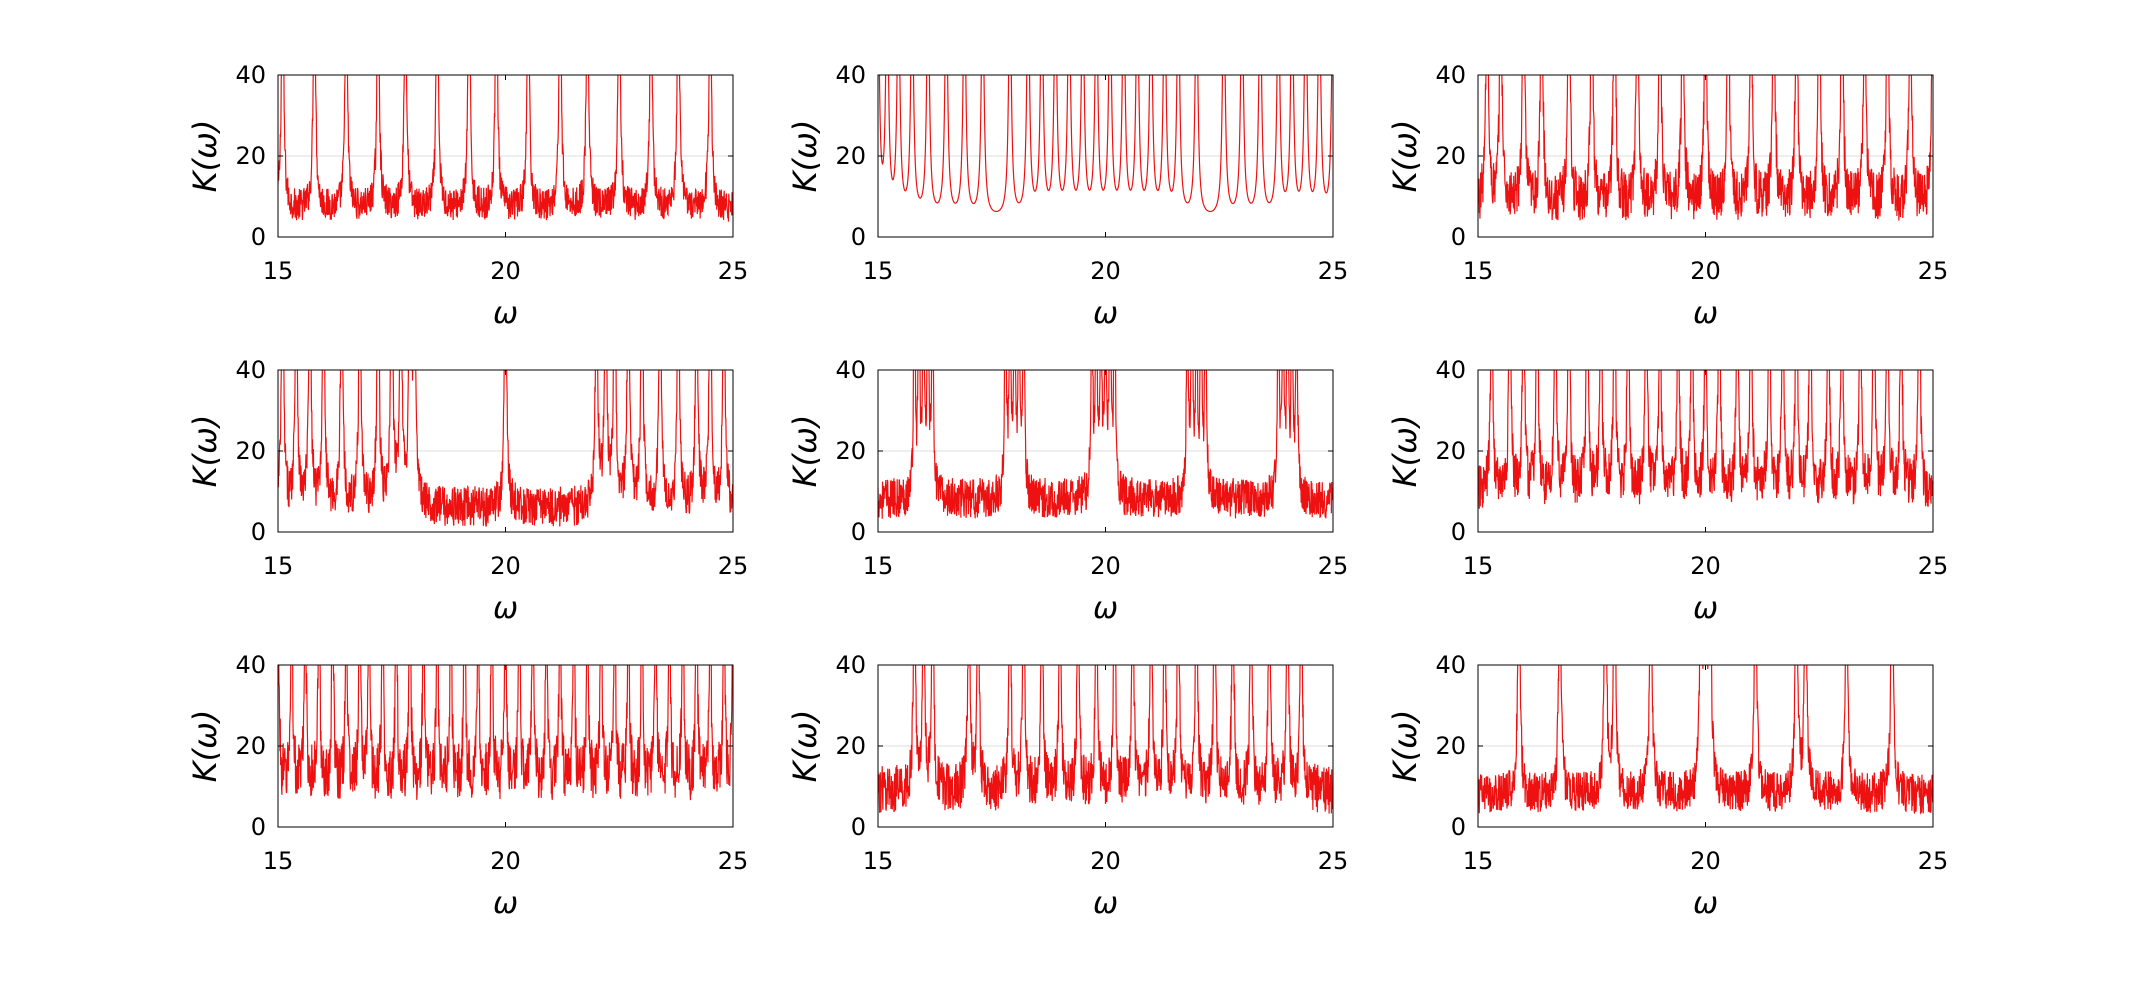  I want to click on subplot-r1-c2: 15 20 25 0 20 40 ω K(ω), so click(1067, 196).